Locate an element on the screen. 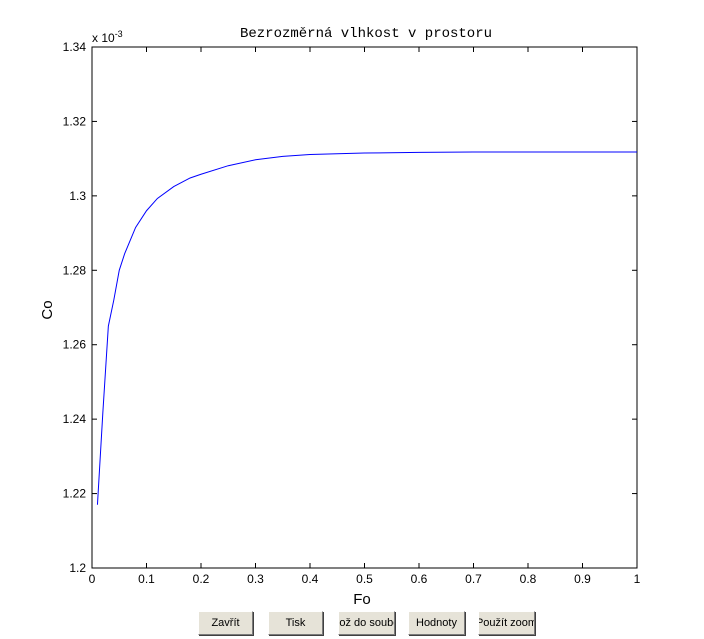 The width and height of the screenshot is (704, 639). x-tick-label: 0.2 is located at coordinates (201, 579).